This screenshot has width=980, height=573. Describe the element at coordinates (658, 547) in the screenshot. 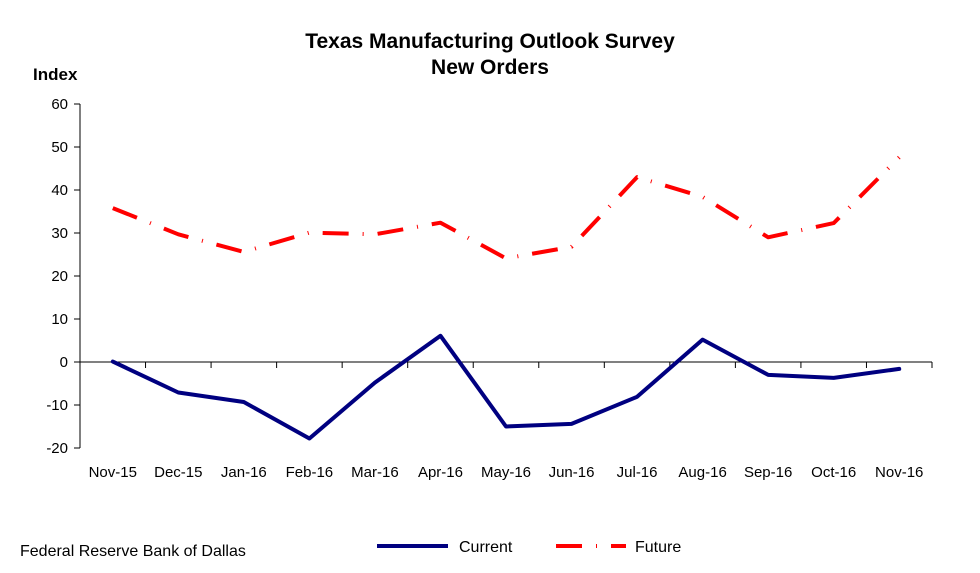

I see `legend-label-future: Future` at that location.